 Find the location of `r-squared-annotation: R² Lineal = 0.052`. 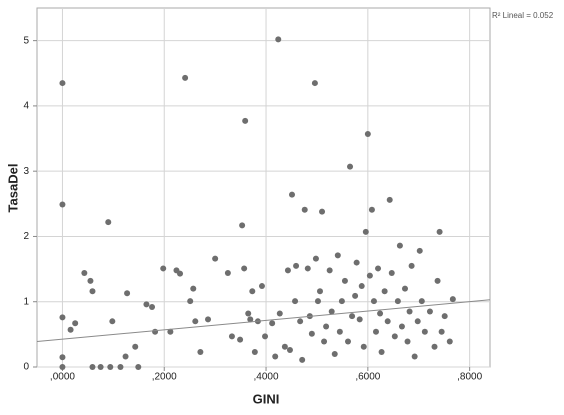

r-squared-annotation: R² Lineal = 0.052 is located at coordinates (523, 15).